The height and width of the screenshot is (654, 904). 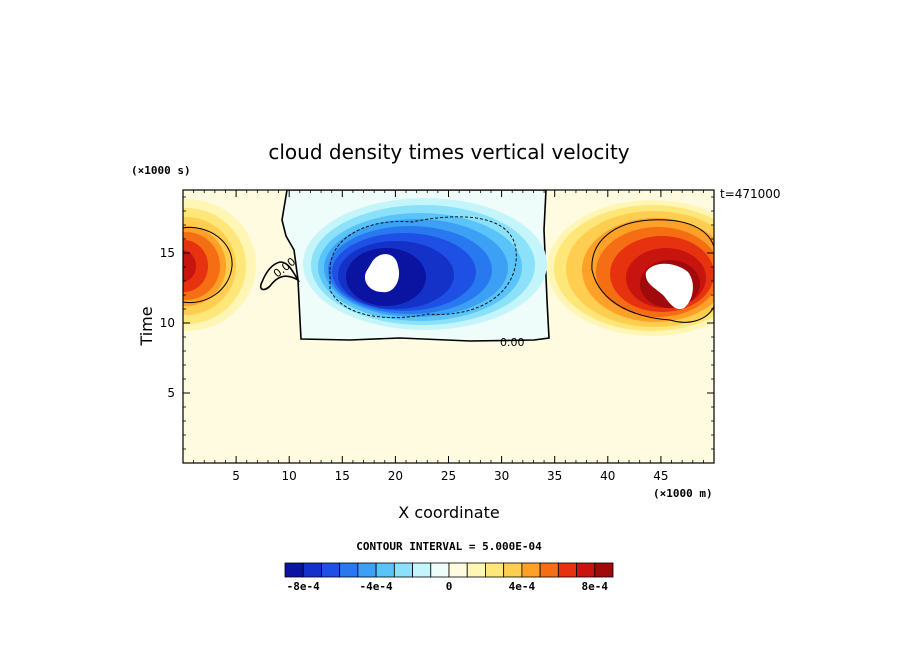 I want to click on colorbar-tick-label: -8e-4, so click(x=303, y=586).